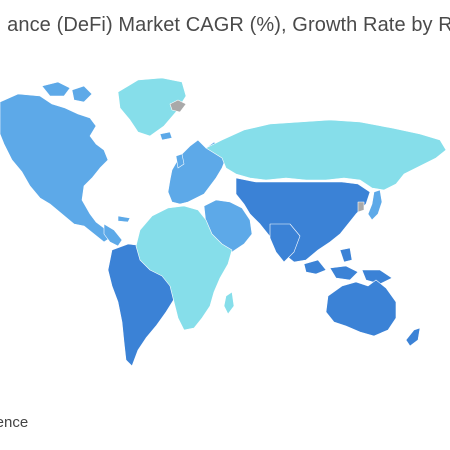 This screenshot has width=450, height=450. I want to click on region-india, so click(285, 243).